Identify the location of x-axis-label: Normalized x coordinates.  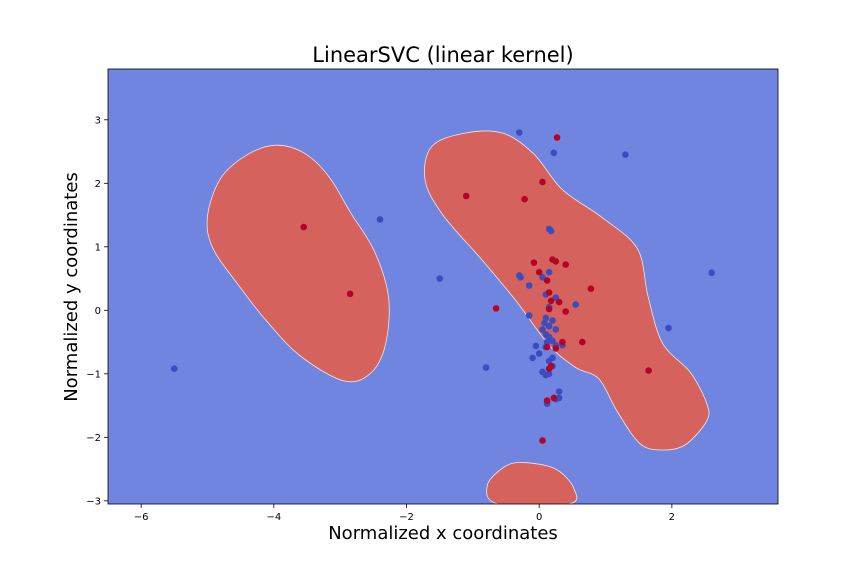
(443, 533).